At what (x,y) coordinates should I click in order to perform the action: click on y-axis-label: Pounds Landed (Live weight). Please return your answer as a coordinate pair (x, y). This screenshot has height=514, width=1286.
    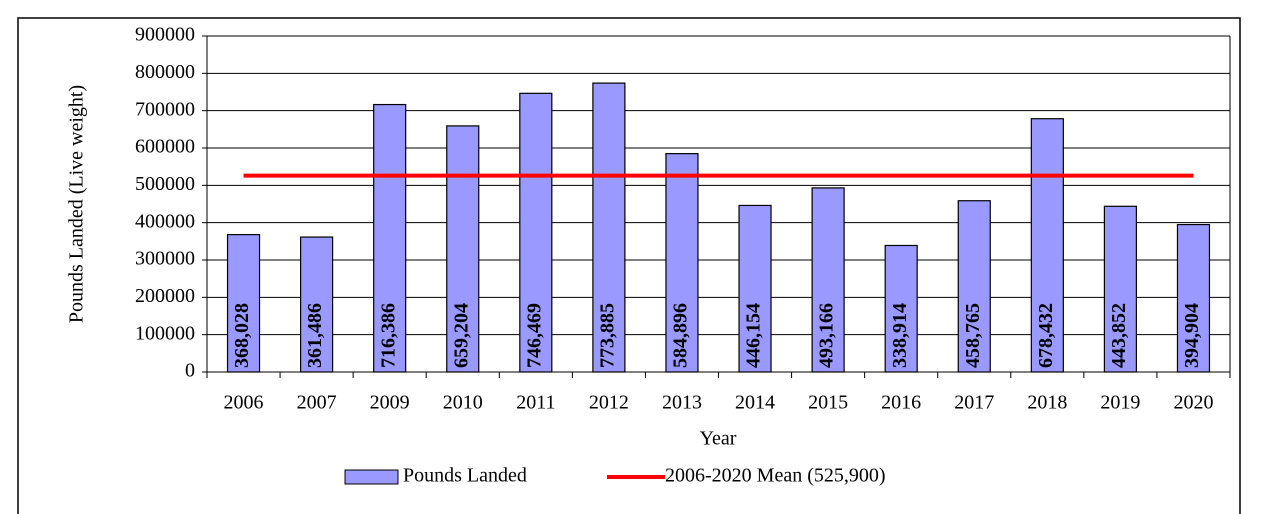
    Looking at the image, I should click on (77, 204).